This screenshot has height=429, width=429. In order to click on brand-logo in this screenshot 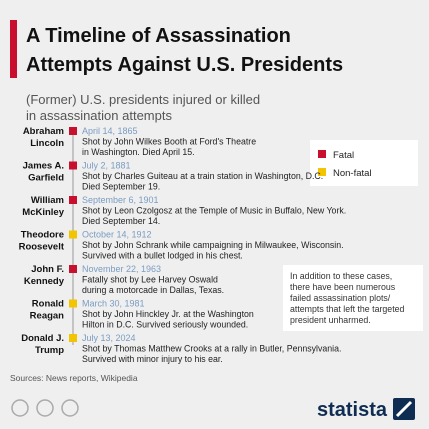, I will do `click(404, 409)`.